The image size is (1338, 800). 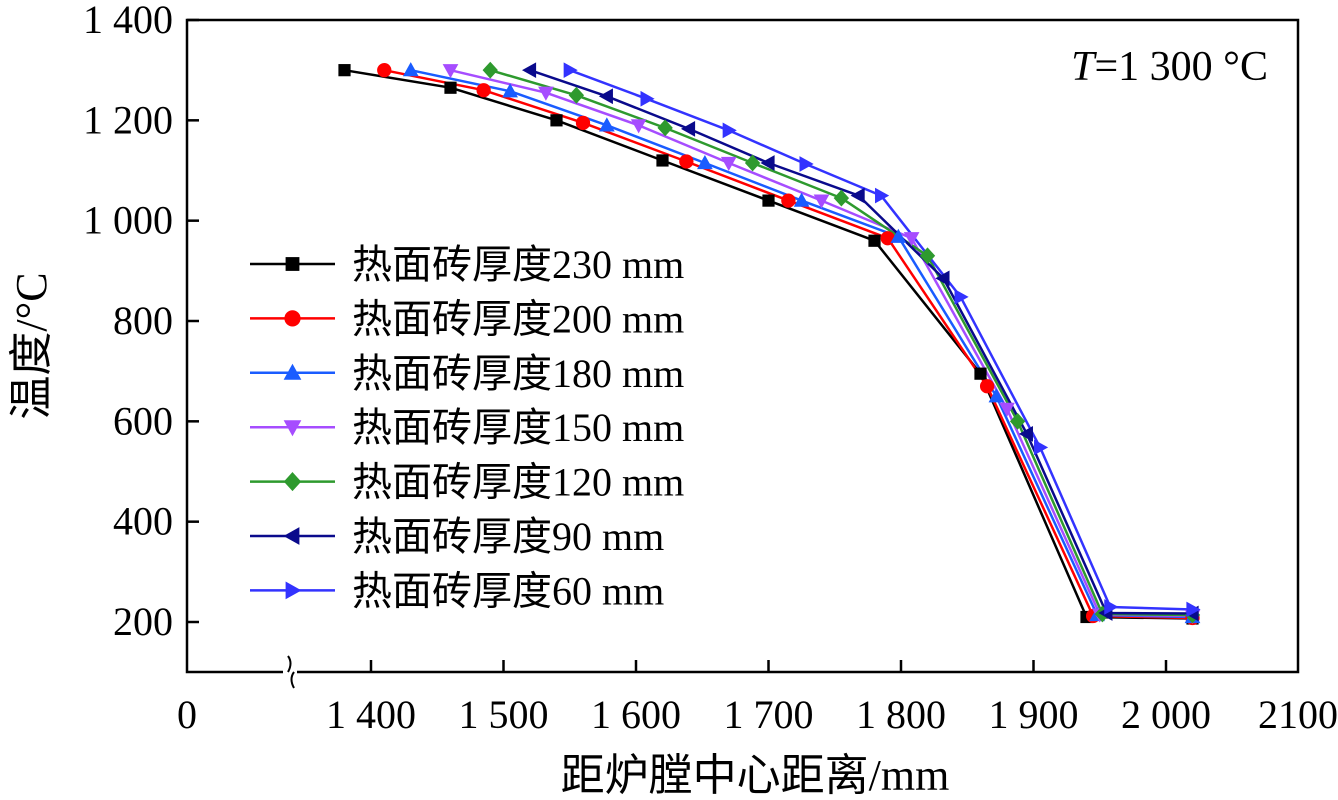 I want to click on y-tick-label: 1 200, so click(x=128, y=119).